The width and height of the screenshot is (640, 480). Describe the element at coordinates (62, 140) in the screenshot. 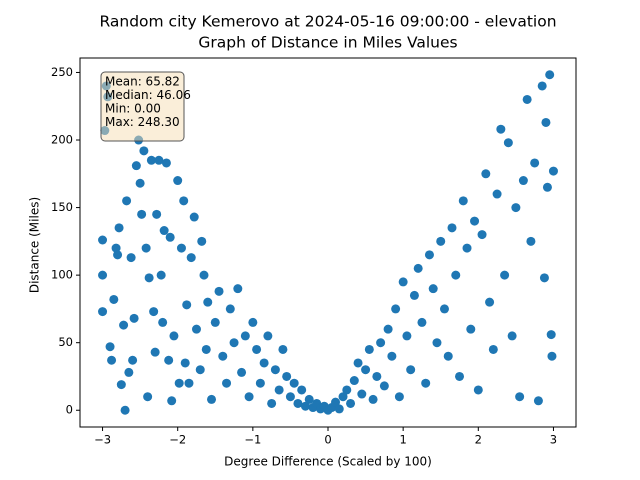

I see `y-tick-label: 200` at that location.